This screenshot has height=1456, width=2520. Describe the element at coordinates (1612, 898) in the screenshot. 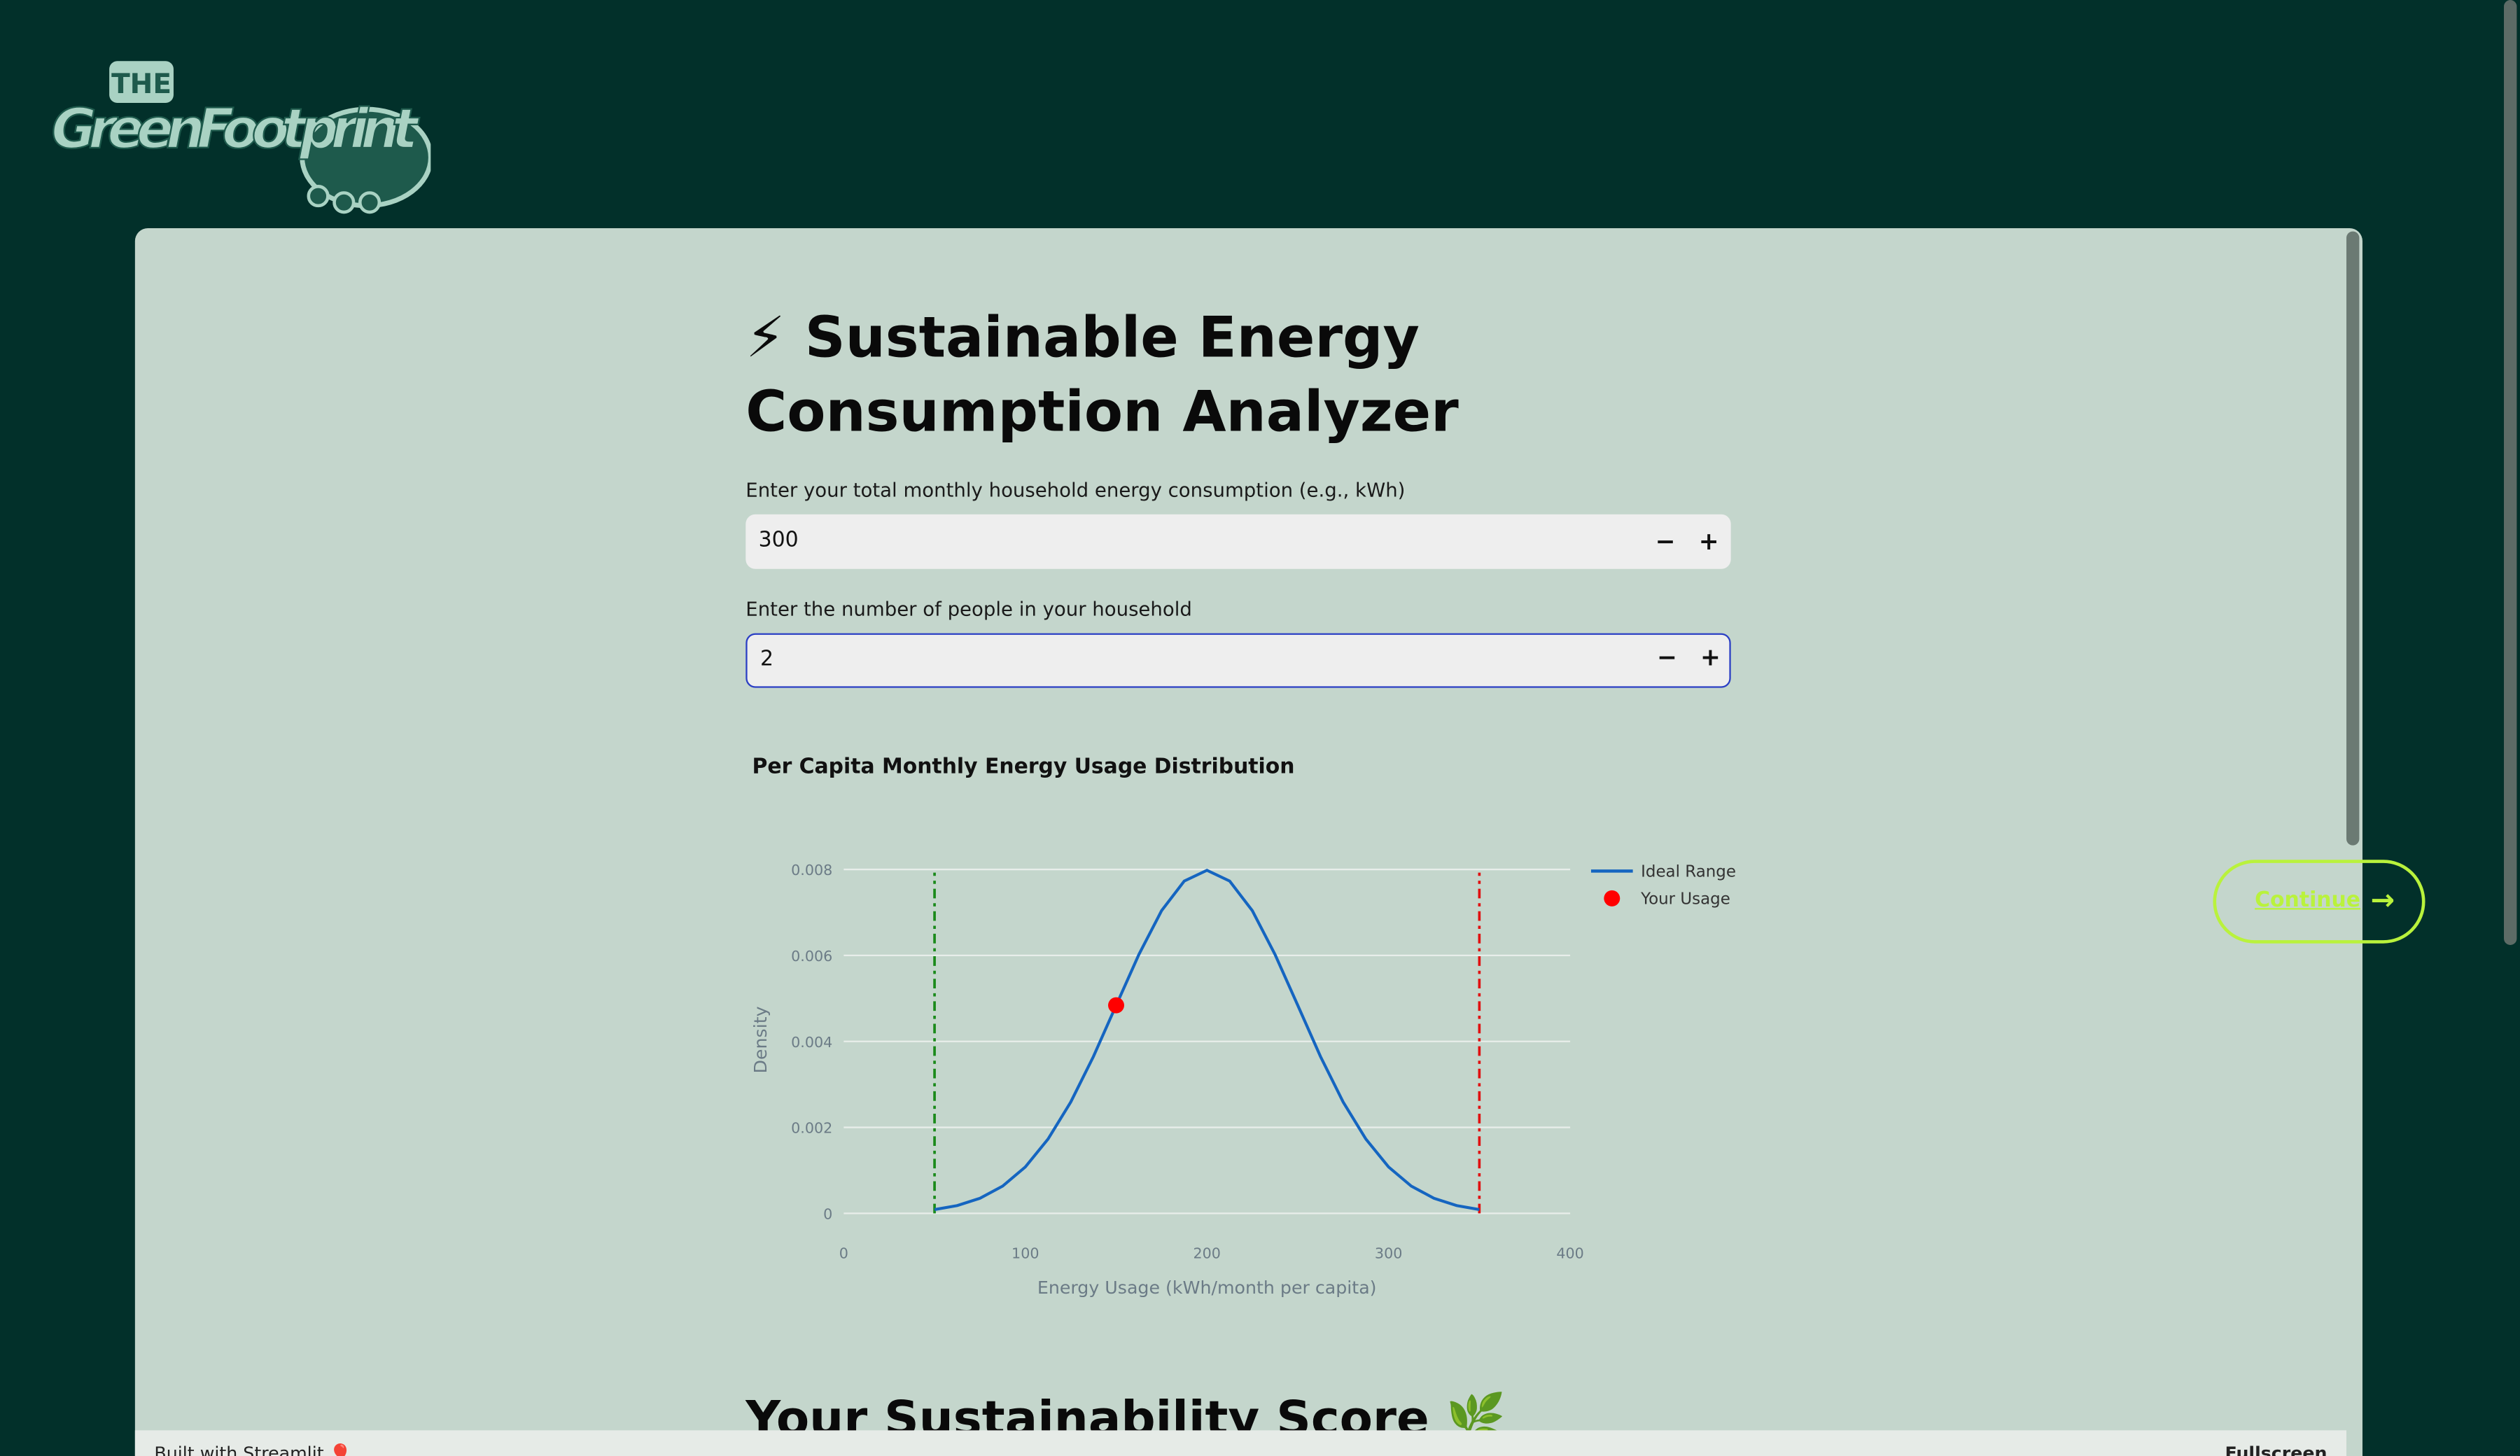

I see `legend-swatch` at that location.